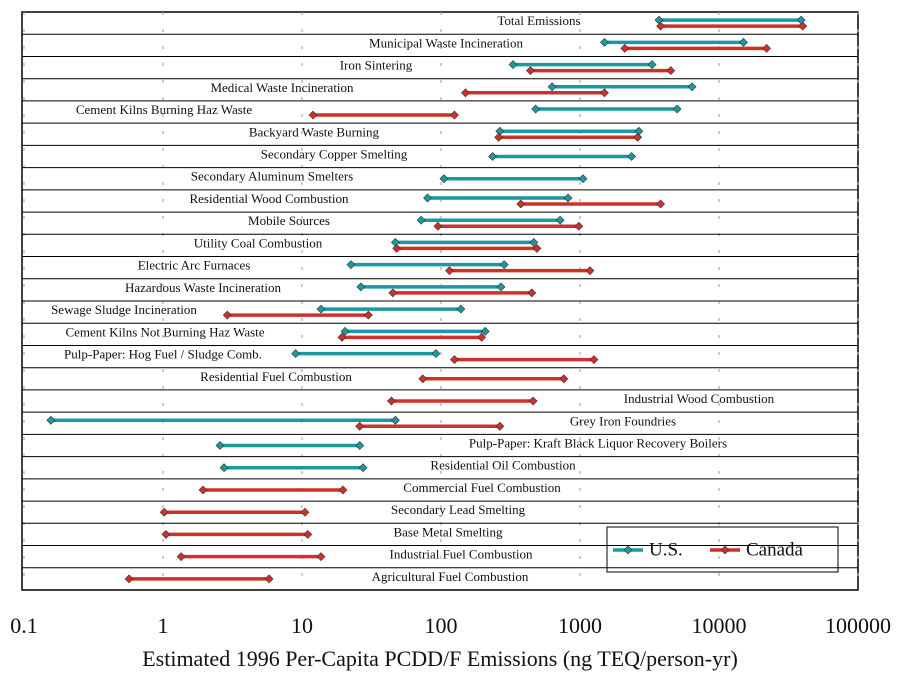 The height and width of the screenshot is (681, 902). I want to click on category-label: Industrial Fuel Combustion, so click(462, 554).